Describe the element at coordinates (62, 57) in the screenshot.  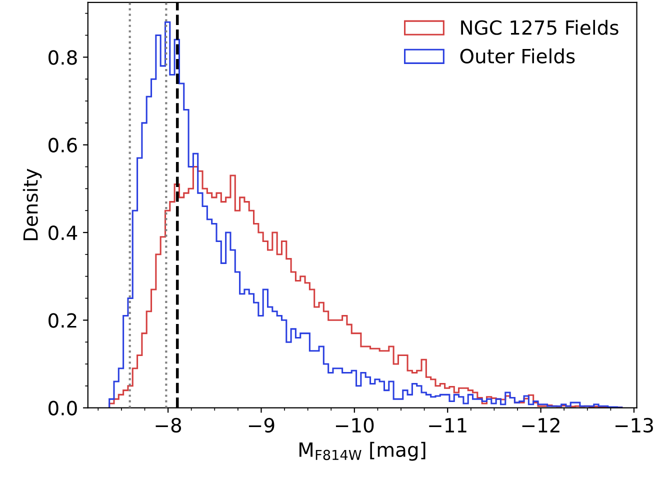
I see `y-tick-label: 0.8` at that location.